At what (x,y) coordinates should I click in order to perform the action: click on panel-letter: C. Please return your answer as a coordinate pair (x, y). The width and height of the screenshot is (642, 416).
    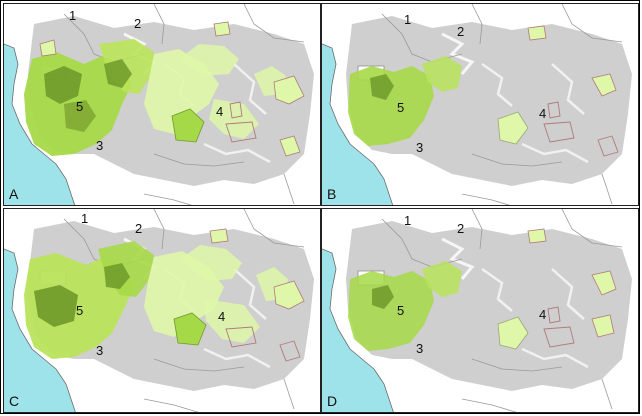
    Looking at the image, I should click on (14, 401).